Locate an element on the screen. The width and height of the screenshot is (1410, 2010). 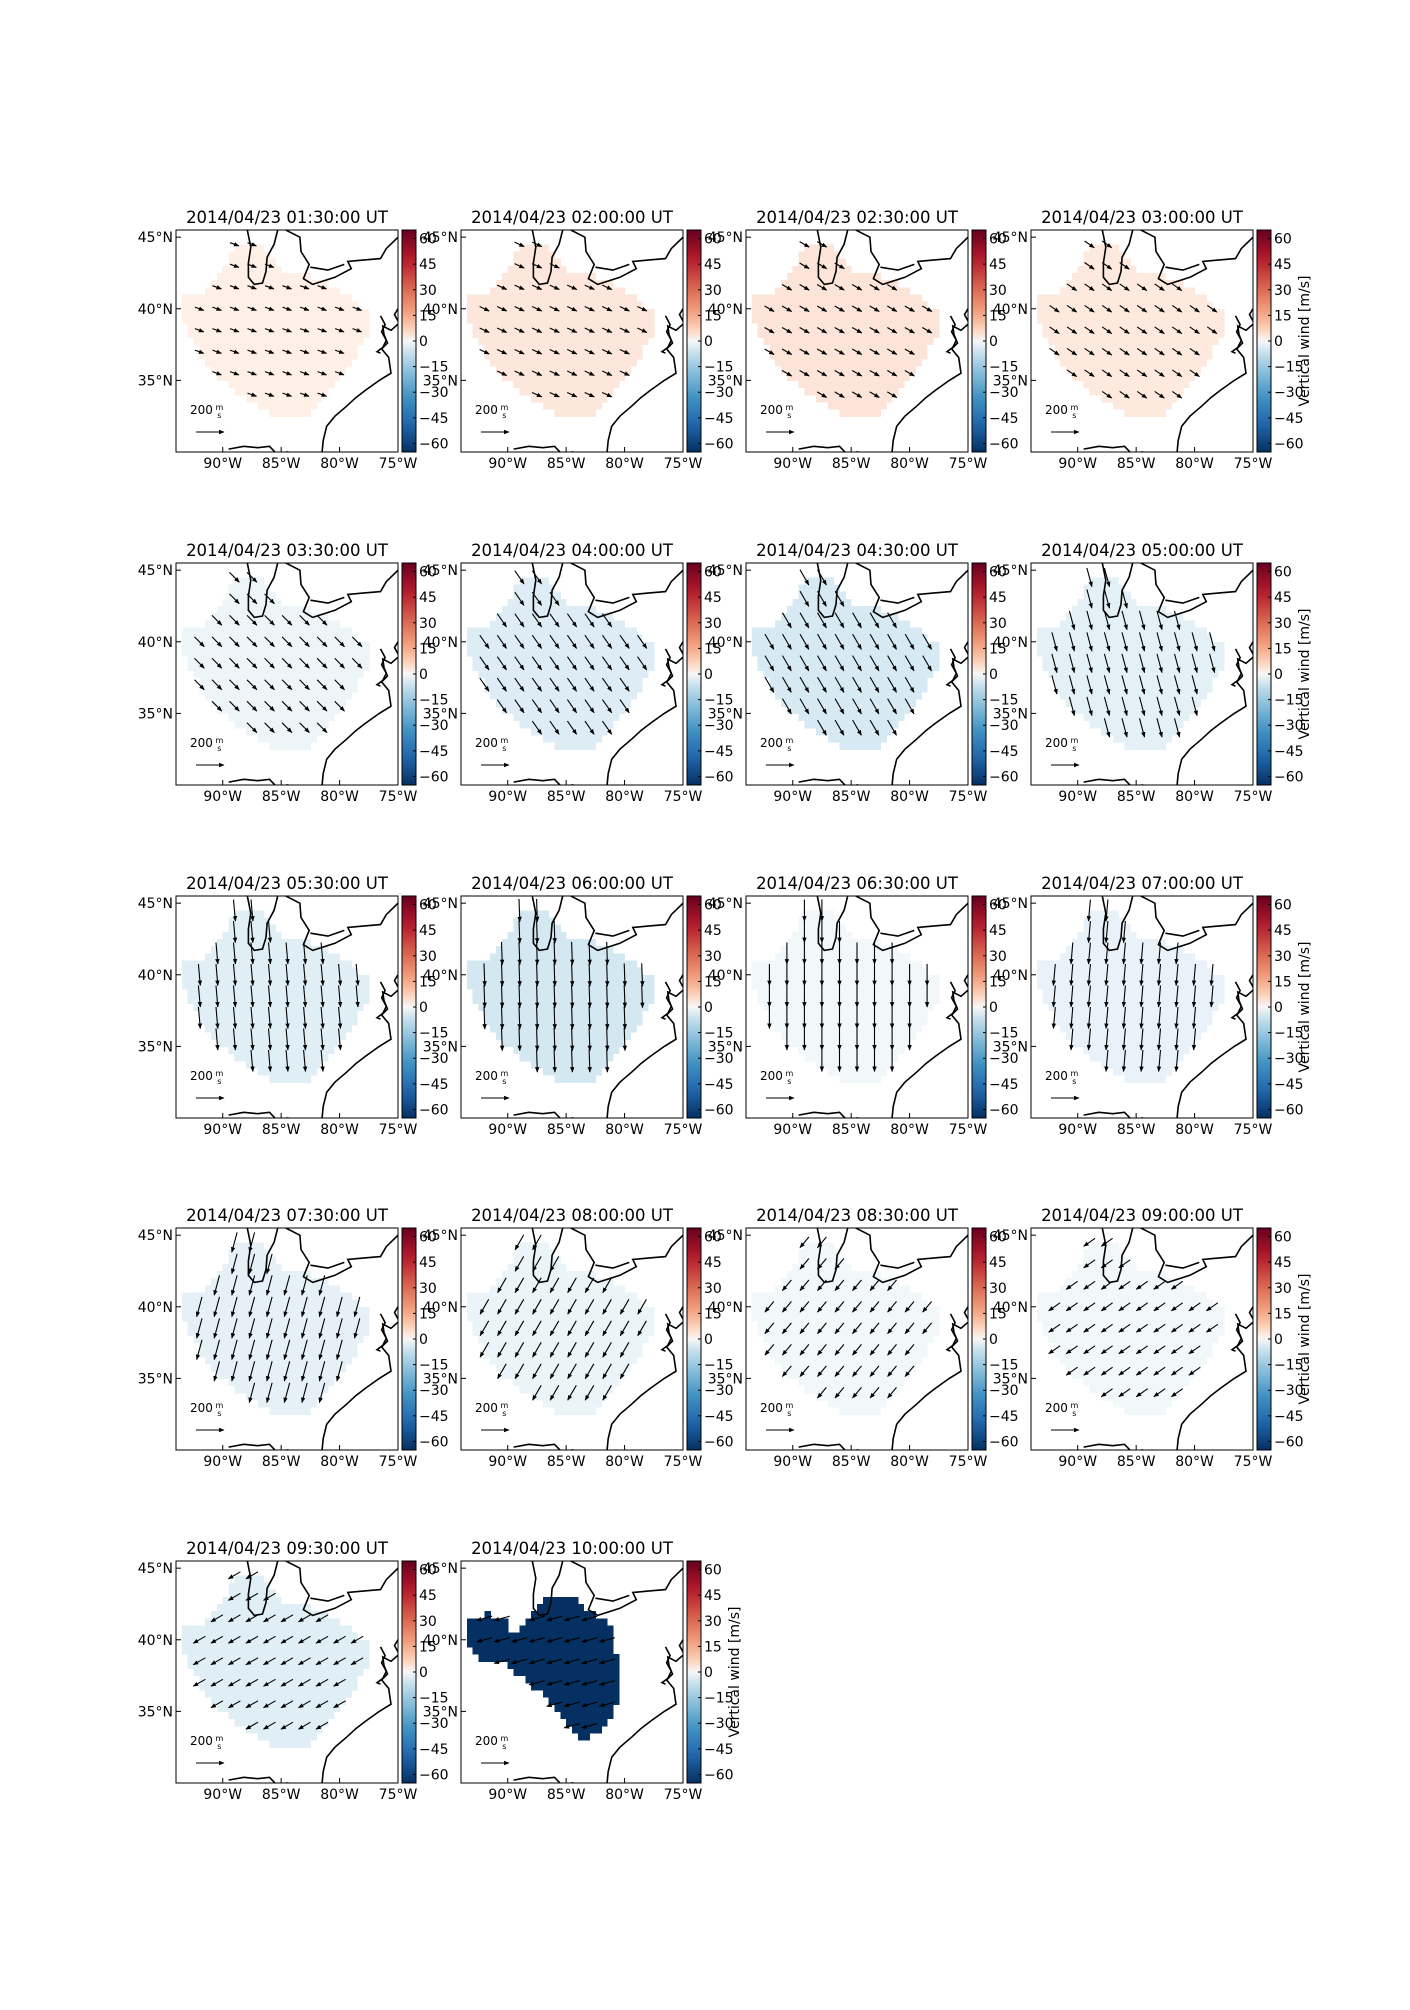
panel-title: 2014/04/23 06:00:00 UT is located at coordinates (572, 883).